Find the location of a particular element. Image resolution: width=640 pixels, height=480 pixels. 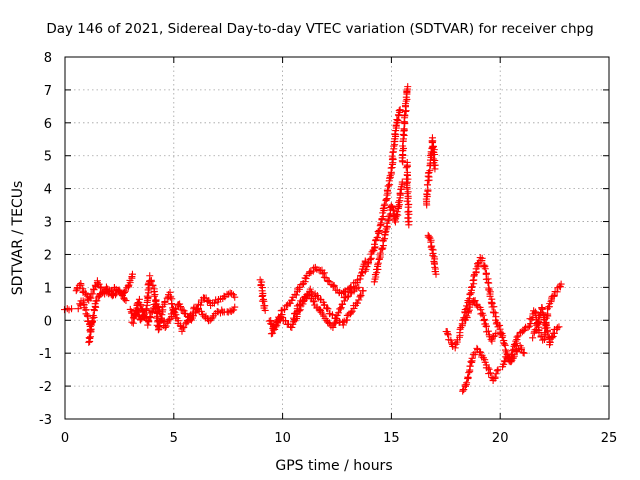

x-tick-label: 20 is located at coordinates (500, 438).